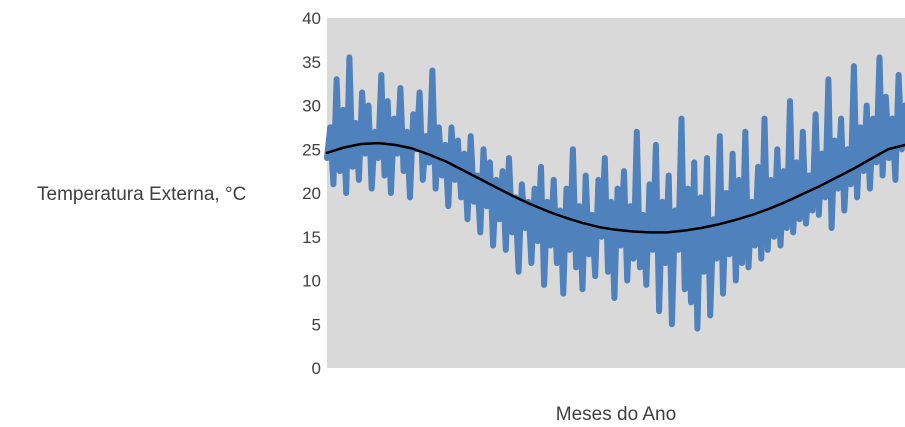 Image resolution: width=905 pixels, height=427 pixels. What do you see at coordinates (615, 187) in the screenshot?
I see `trend-line` at bounding box center [615, 187].